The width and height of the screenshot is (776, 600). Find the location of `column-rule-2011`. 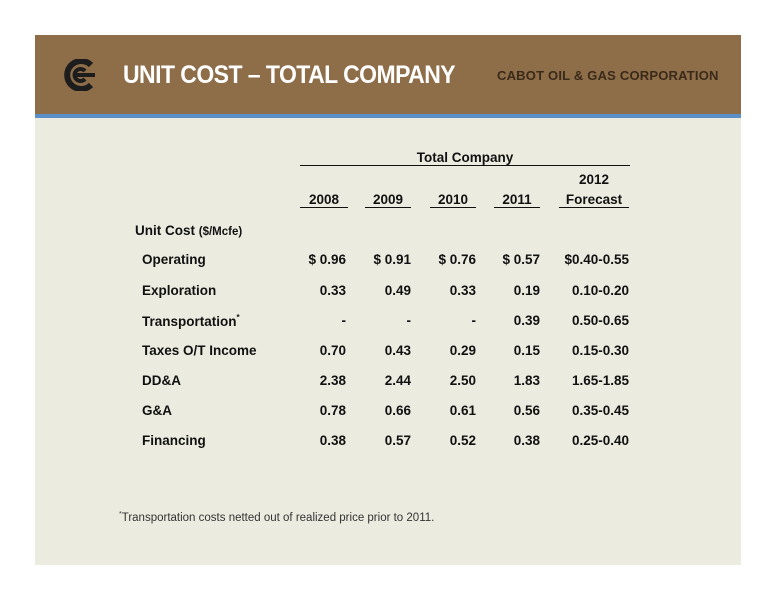

column-rule-2011 is located at coordinates (517, 207).